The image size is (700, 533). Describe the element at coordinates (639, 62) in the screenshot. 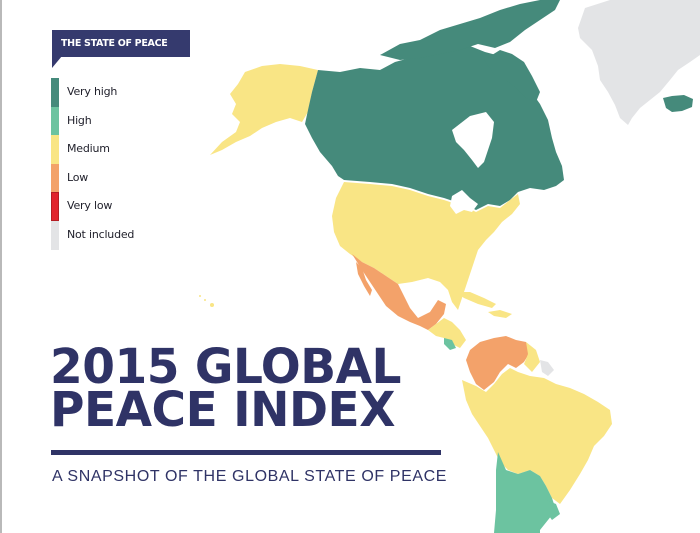

I see `region-greenland` at that location.